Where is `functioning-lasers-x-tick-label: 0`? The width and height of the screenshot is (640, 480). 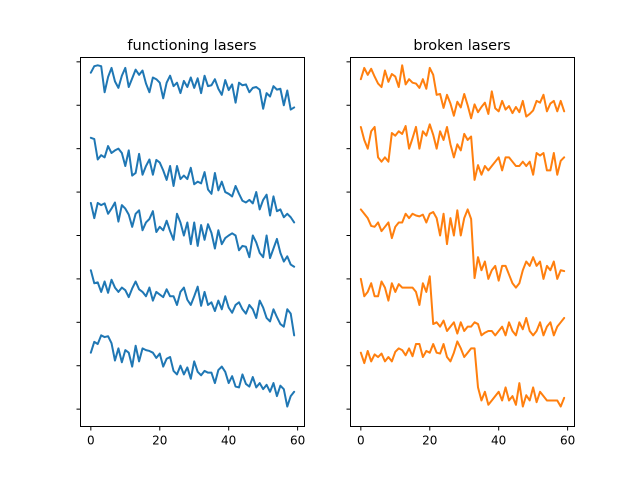 functioning-lasers-x-tick-label: 0 is located at coordinates (91, 441).